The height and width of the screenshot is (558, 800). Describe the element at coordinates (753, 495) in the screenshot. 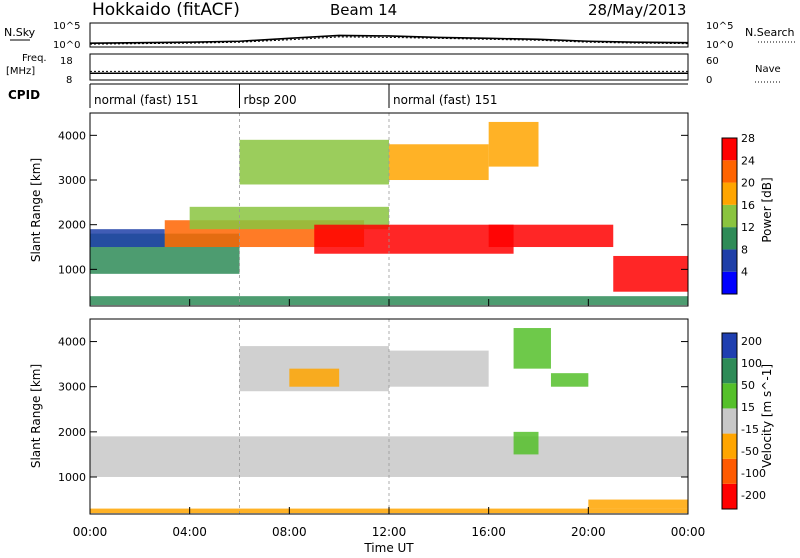

I see `velocity-colorbar-tick: -200` at that location.